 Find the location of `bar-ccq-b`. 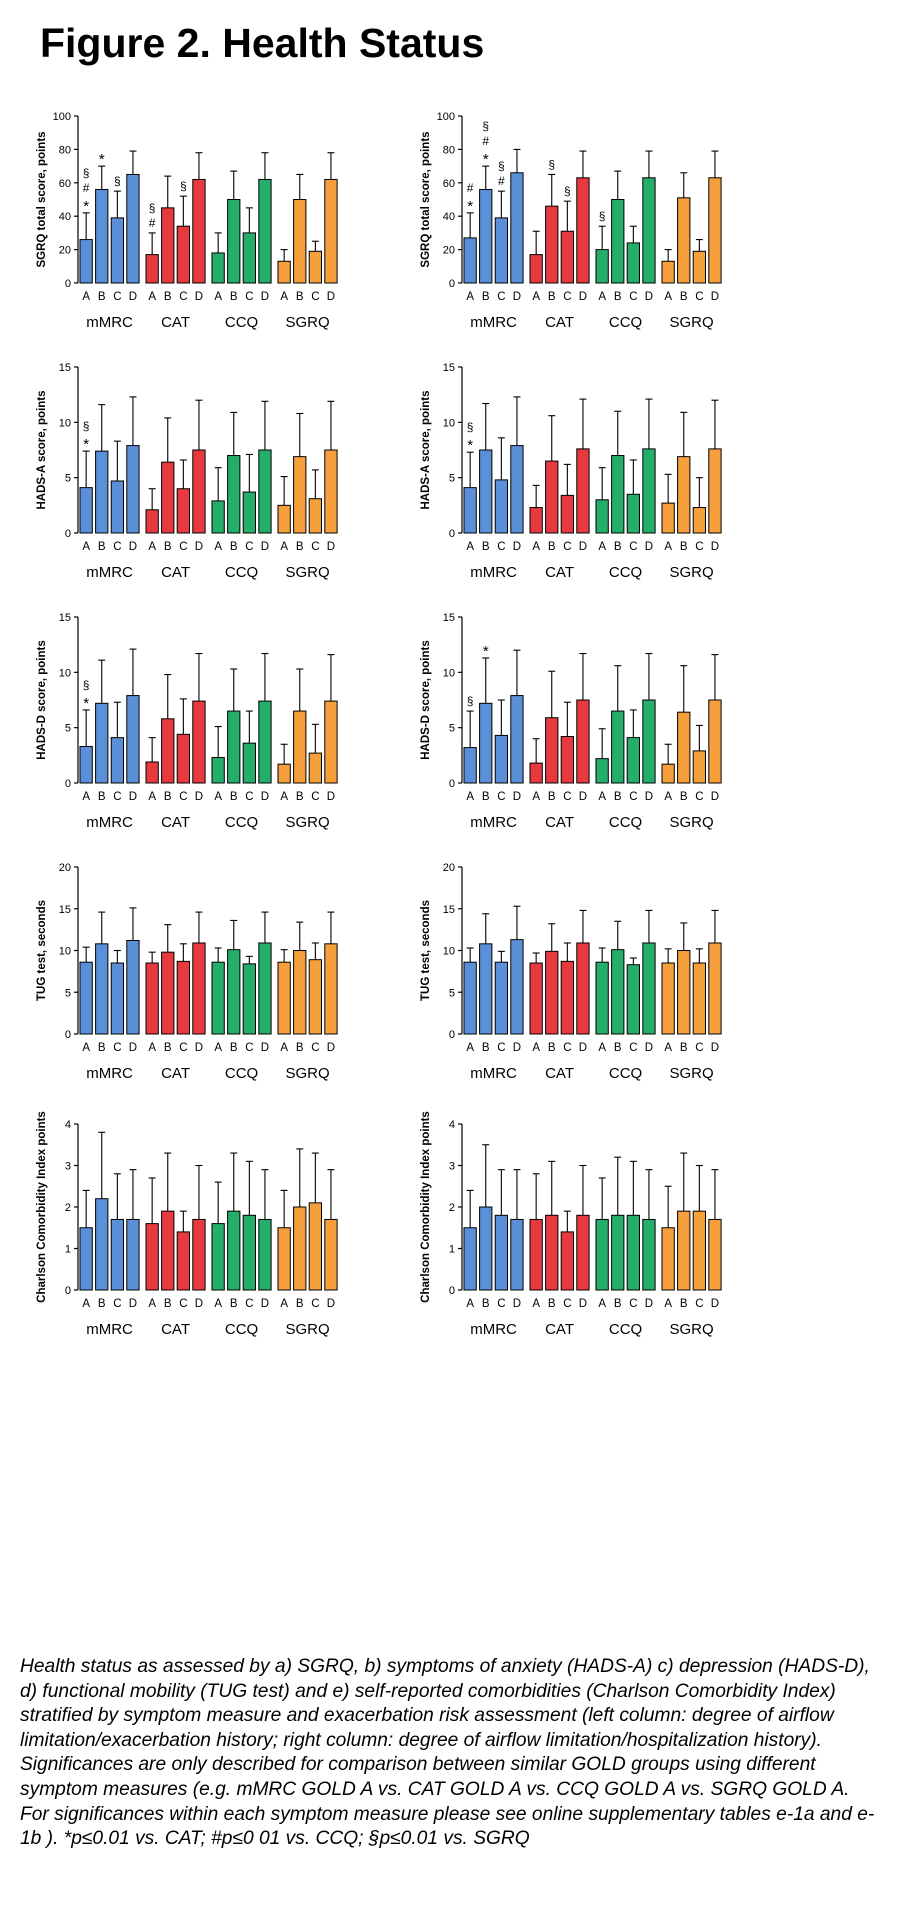

bar-ccq-b is located at coordinates (234, 494).